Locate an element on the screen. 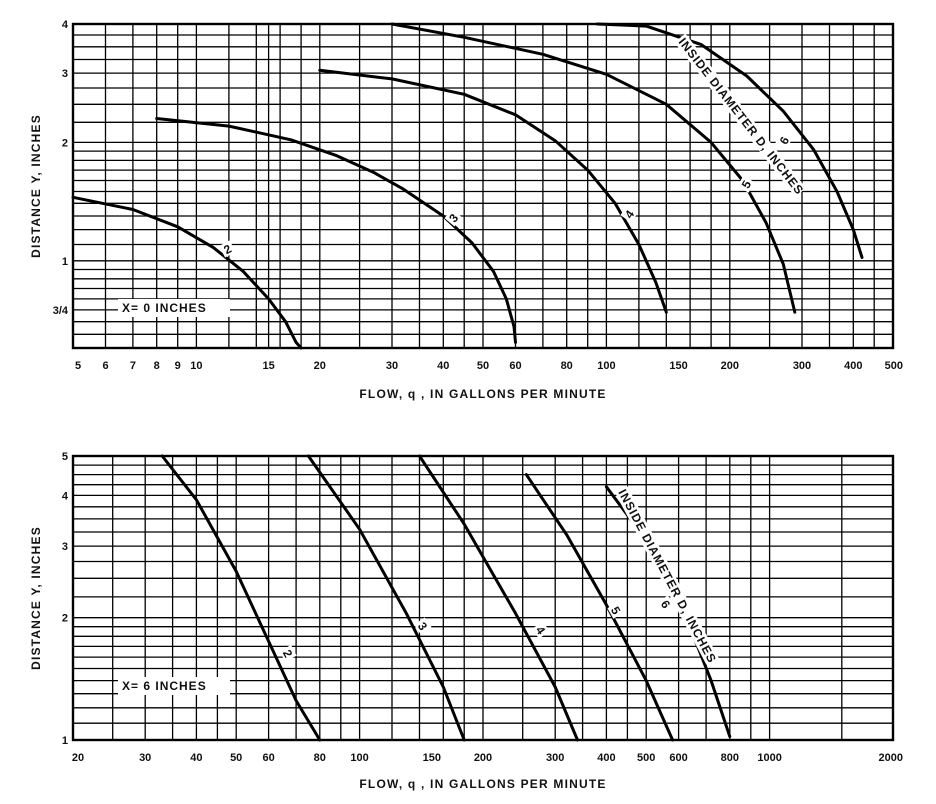 The image size is (936, 804). x-tick-label: 600 is located at coordinates (678, 758).